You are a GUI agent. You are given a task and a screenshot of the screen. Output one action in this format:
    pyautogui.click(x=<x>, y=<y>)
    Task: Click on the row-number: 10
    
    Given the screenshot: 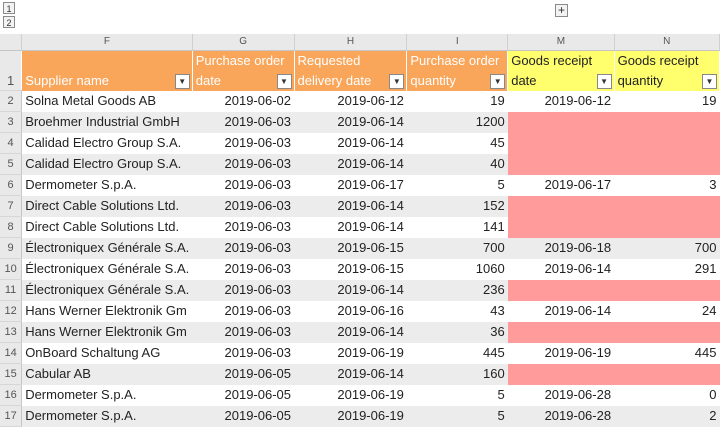 What is the action you would take?
    pyautogui.click(x=11, y=269)
    